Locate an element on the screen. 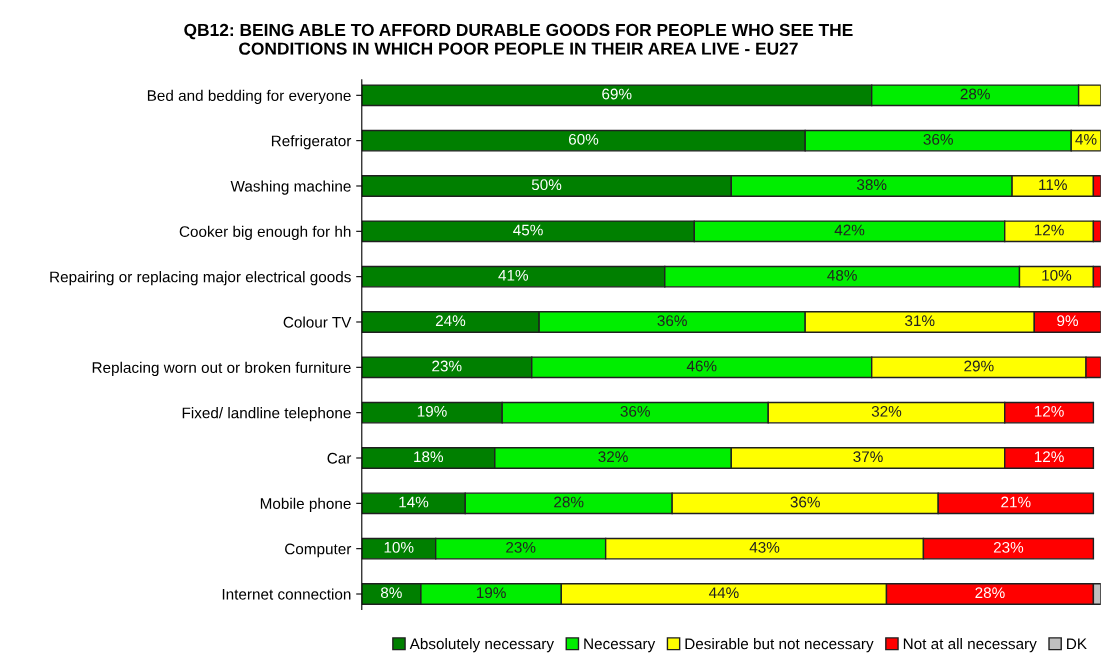 This screenshot has width=1103, height=666. y-tick-label: Car is located at coordinates (339, 458).